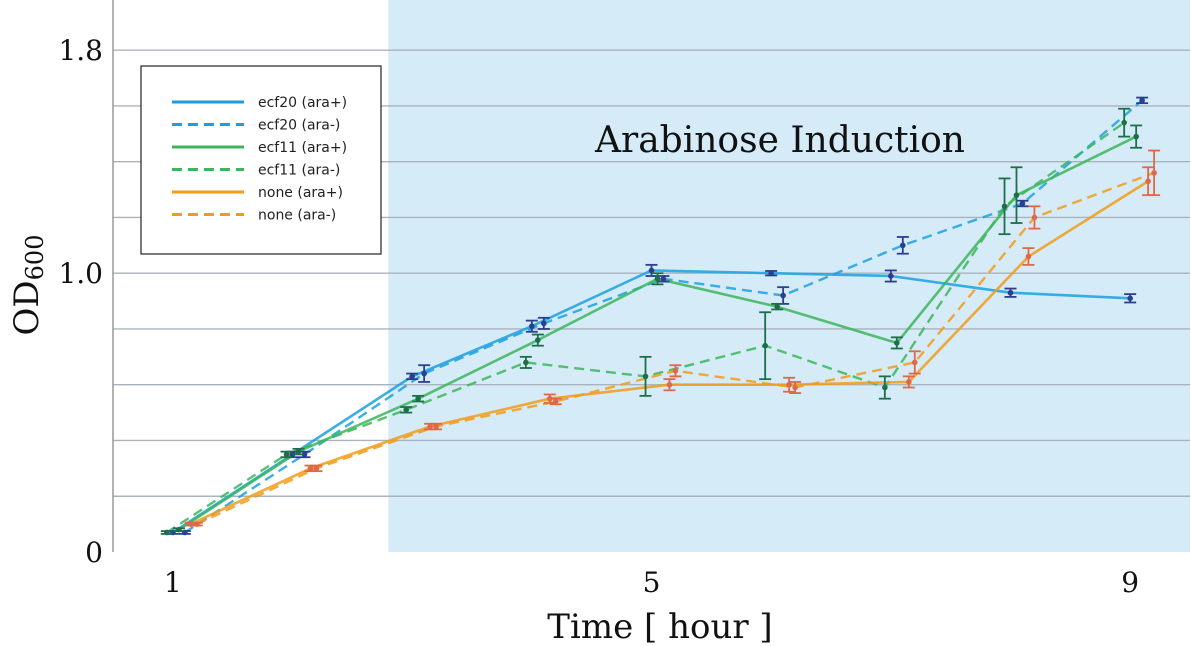 This screenshot has height=646, width=1191. I want to click on y-tick-label: 1.8, so click(80, 50).